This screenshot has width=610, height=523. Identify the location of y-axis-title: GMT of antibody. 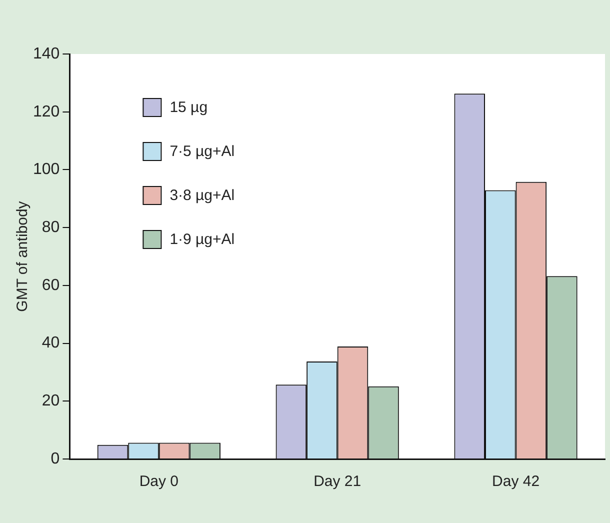
(23, 256).